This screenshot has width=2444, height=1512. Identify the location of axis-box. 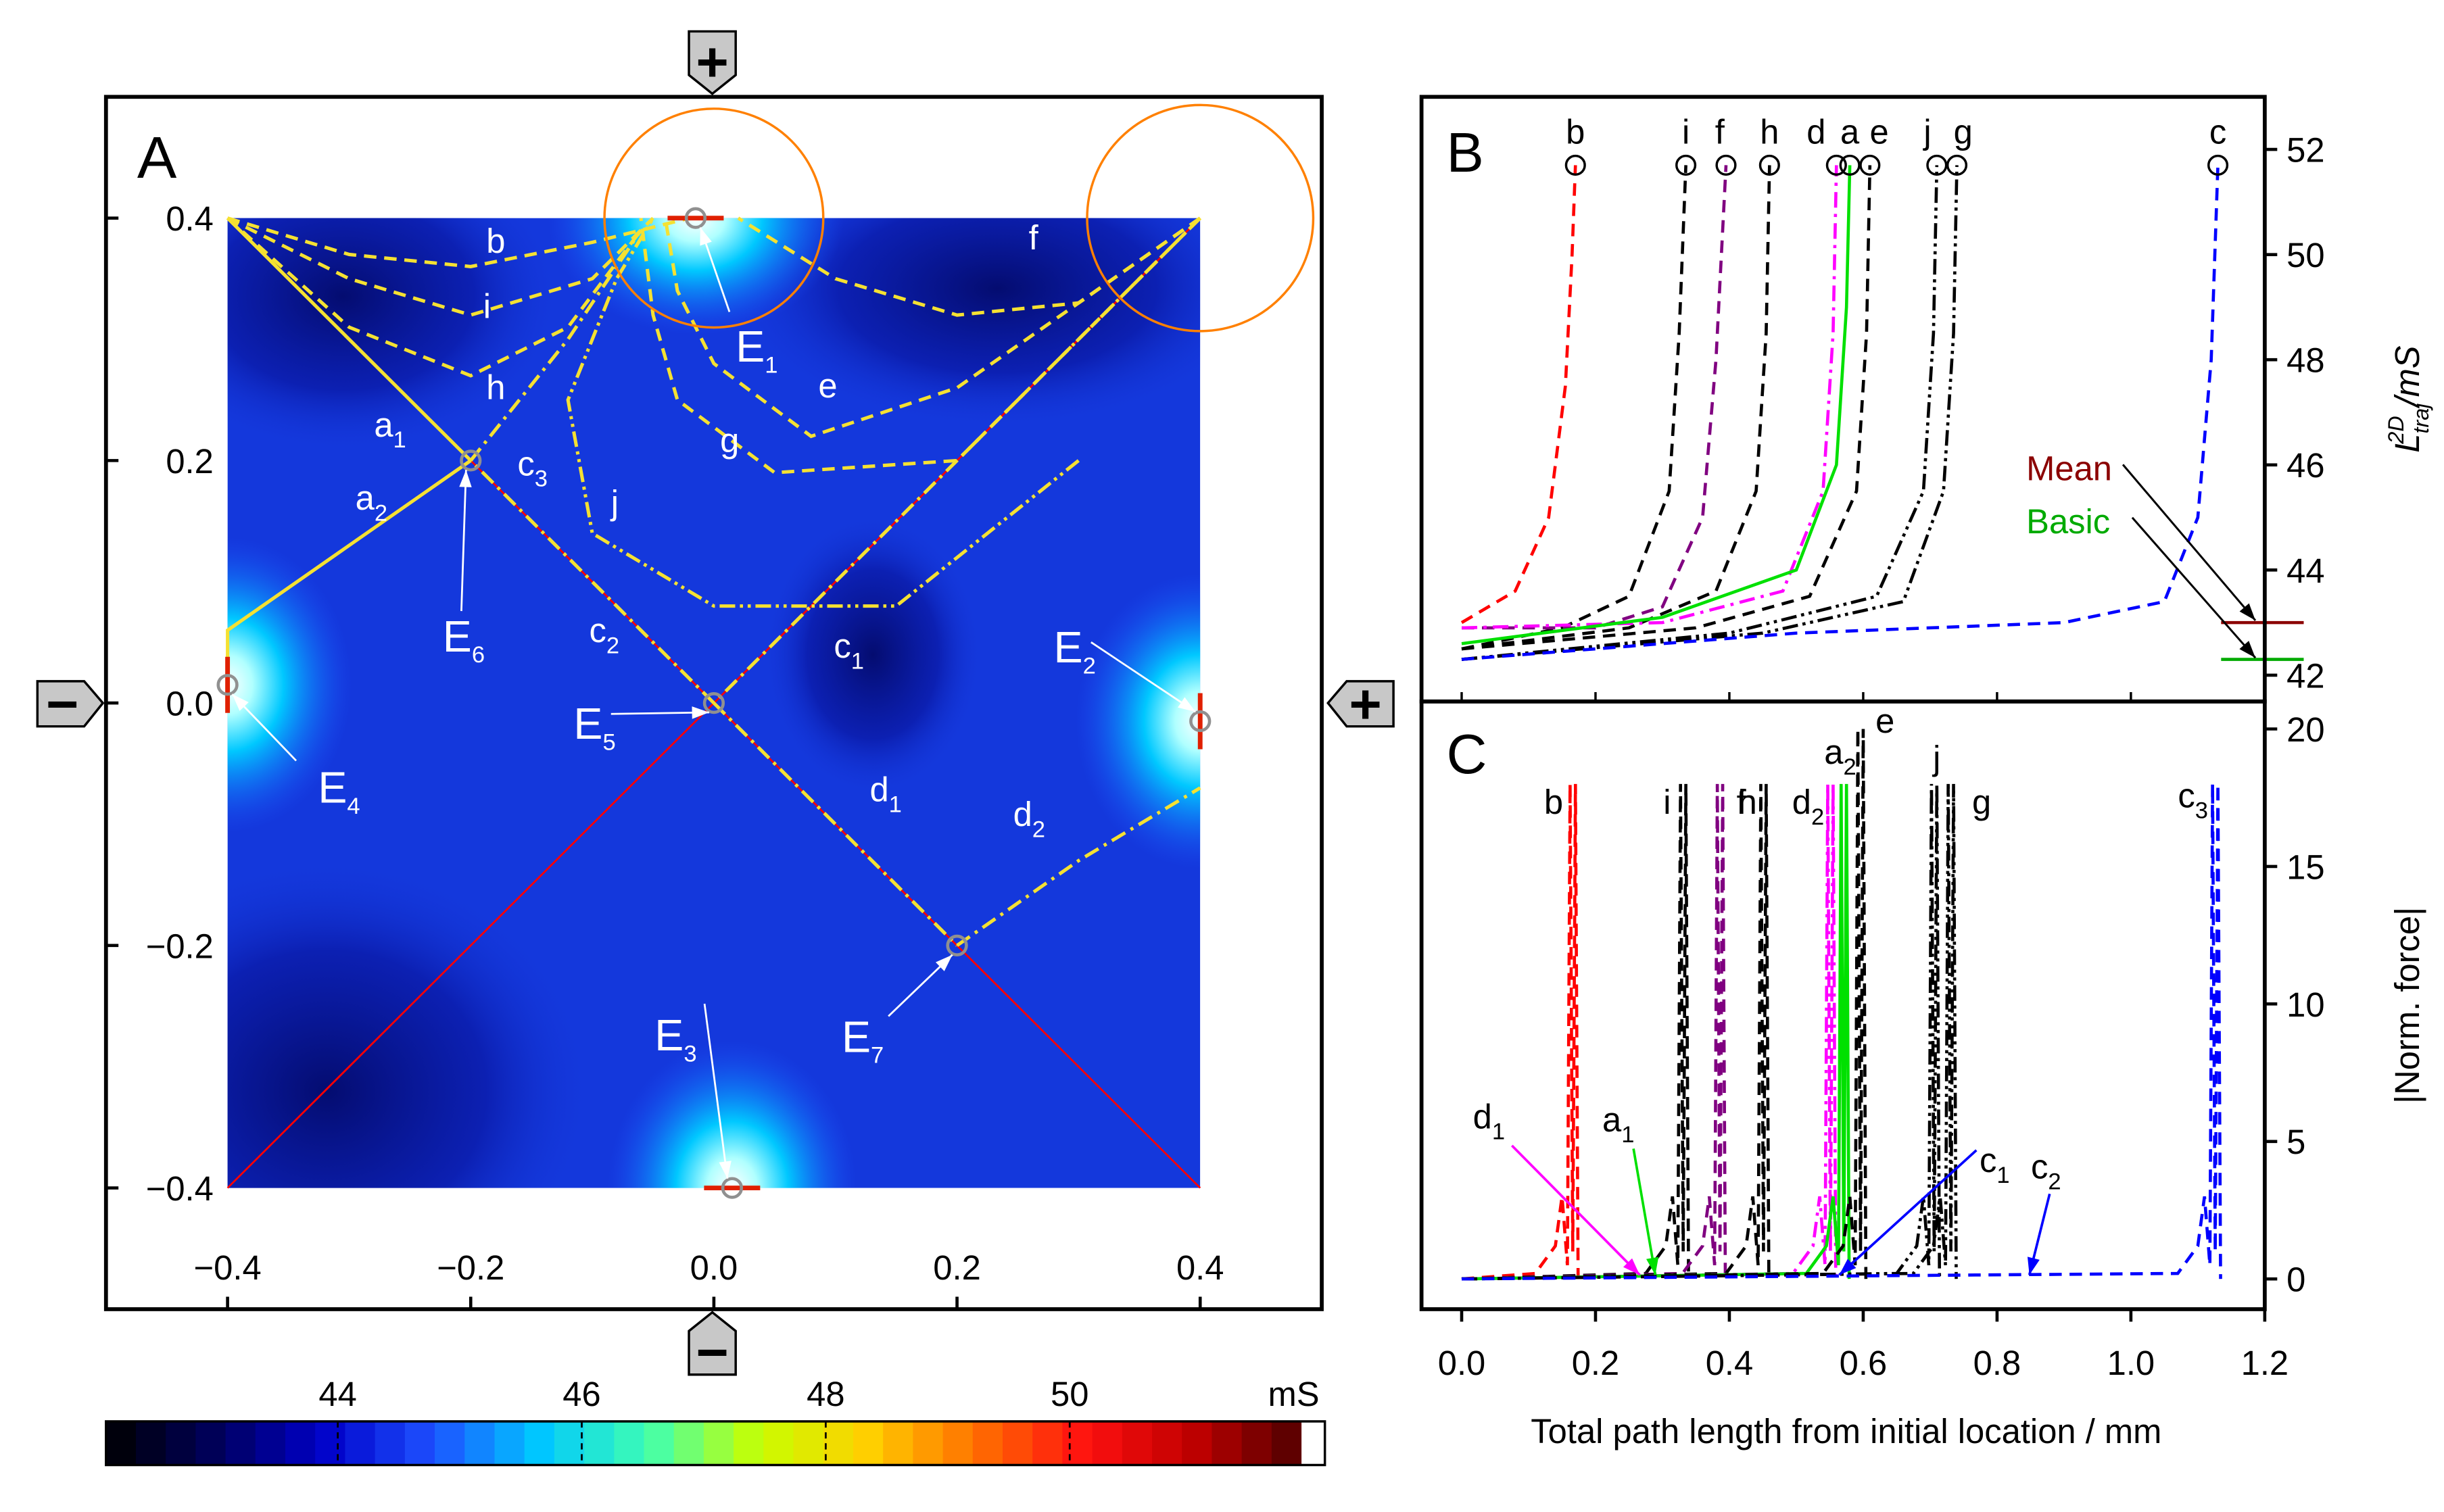
(1843, 399).